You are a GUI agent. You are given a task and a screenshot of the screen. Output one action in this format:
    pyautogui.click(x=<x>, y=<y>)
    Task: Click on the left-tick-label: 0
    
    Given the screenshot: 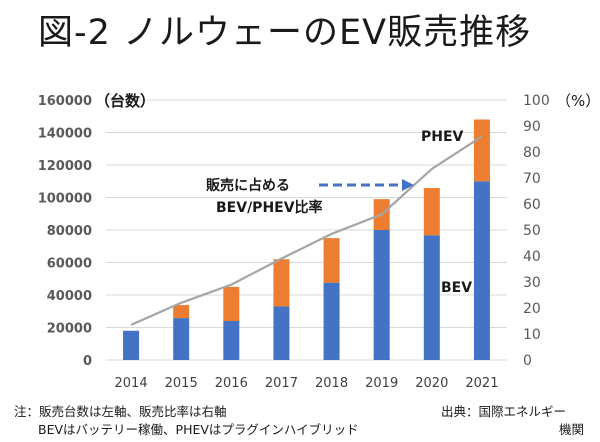 What is the action you would take?
    pyautogui.click(x=87, y=361)
    